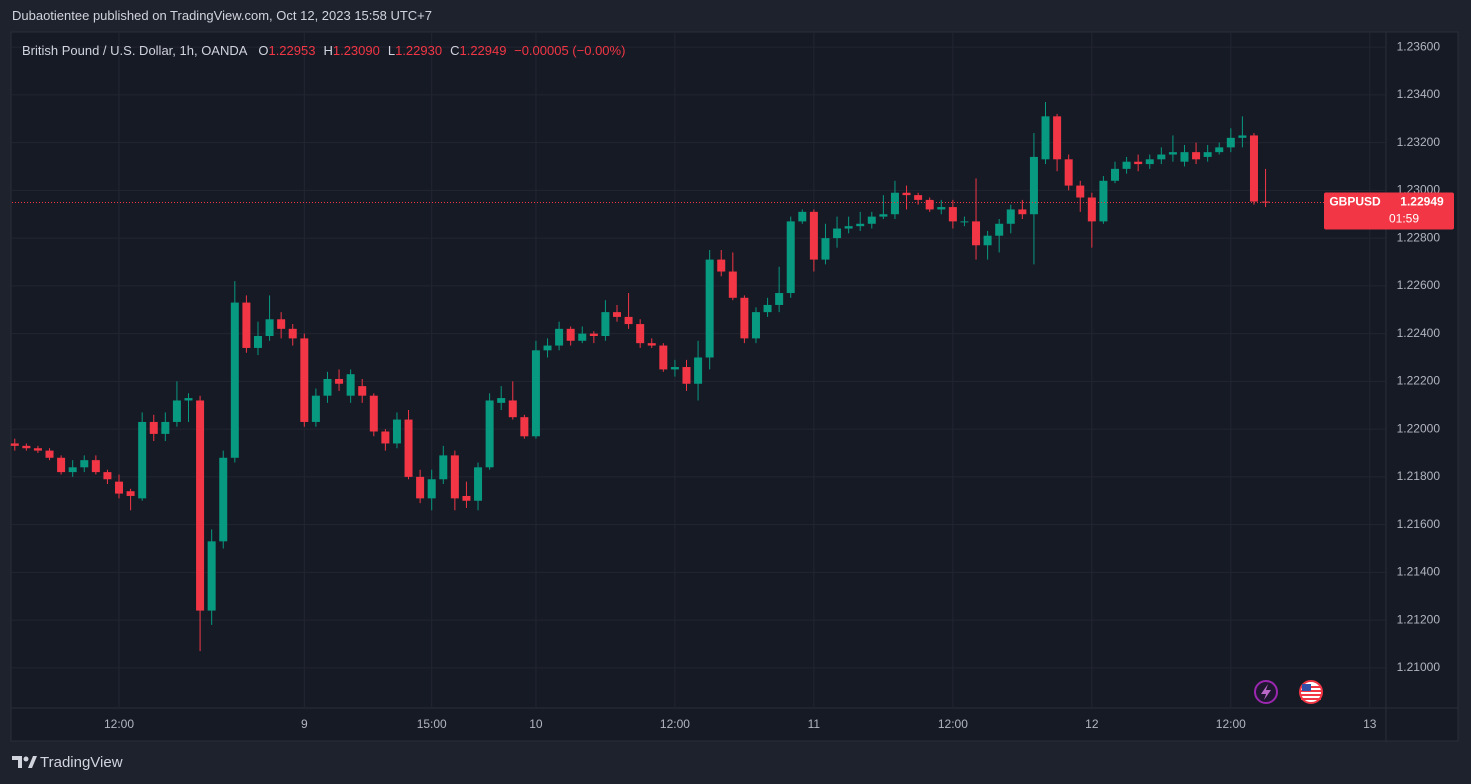 The image size is (1471, 784). What do you see at coordinates (81, 762) in the screenshot?
I see `footer-brand: TradingView` at bounding box center [81, 762].